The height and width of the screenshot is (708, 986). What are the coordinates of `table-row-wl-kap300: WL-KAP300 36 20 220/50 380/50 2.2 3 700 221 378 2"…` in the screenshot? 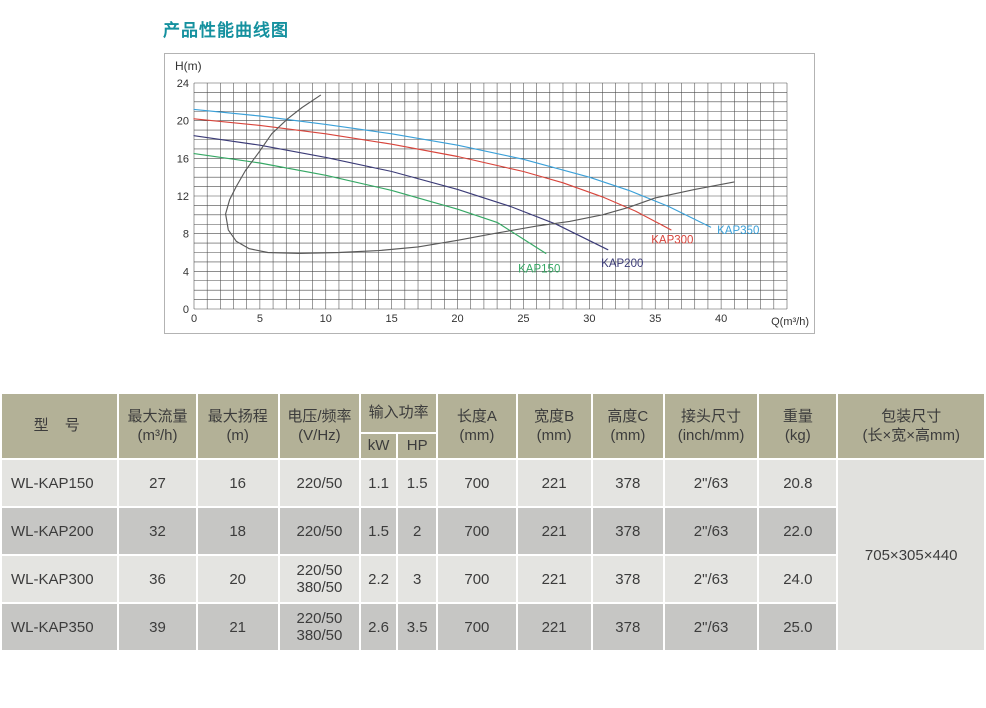 It's located at (493, 579).